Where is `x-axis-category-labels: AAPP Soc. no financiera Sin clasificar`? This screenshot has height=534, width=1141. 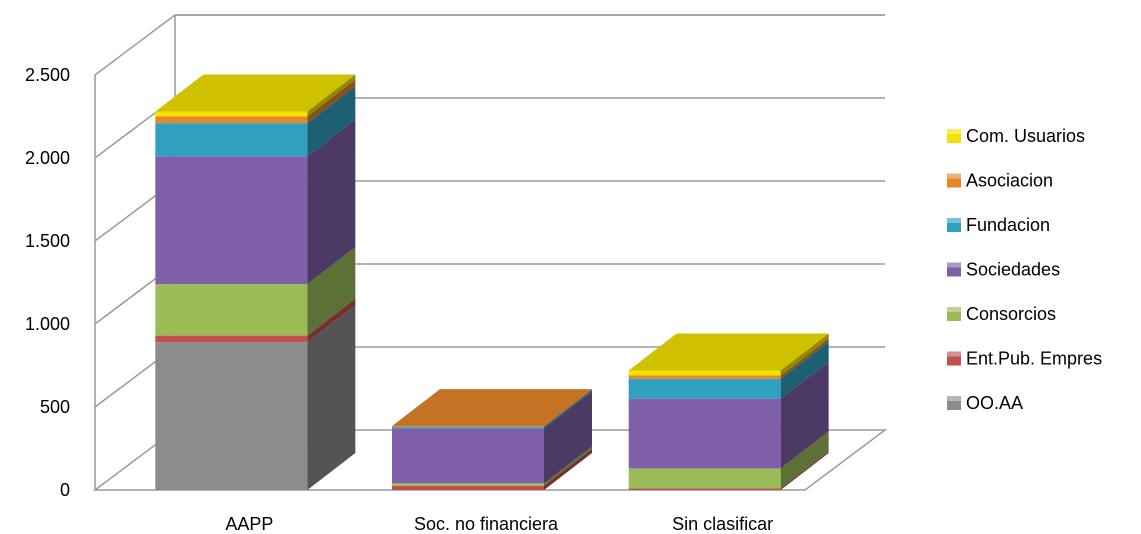 x-axis-category-labels: AAPP Soc. no financiera Sin clasificar is located at coordinates (499, 524).